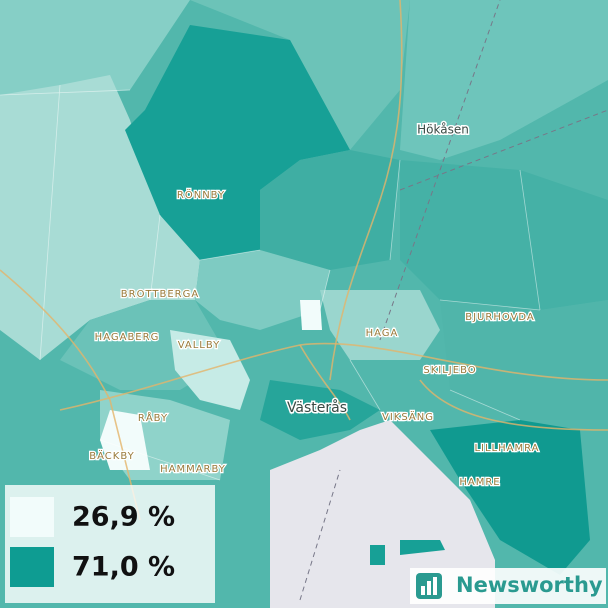 Image resolution: width=608 pixels, height=608 pixels. Describe the element at coordinates (201, 194) in the screenshot. I see `place-label: RÖNNBY` at that location.